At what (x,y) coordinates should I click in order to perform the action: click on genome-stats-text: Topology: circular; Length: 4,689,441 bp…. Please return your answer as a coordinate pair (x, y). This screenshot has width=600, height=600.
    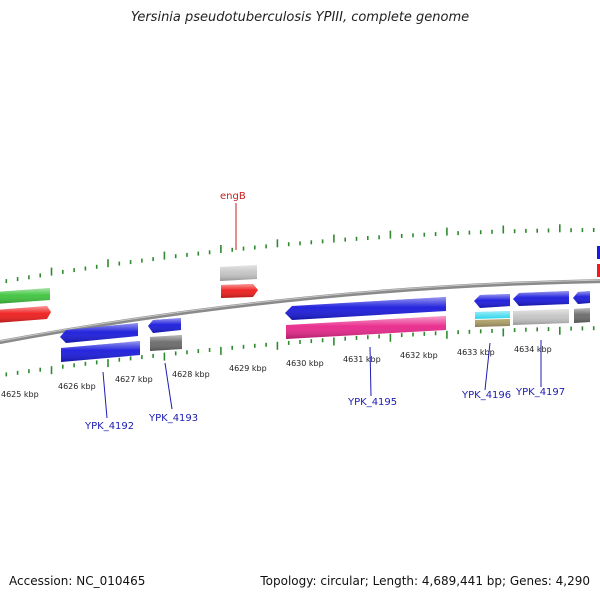
    Looking at the image, I should click on (425, 581).